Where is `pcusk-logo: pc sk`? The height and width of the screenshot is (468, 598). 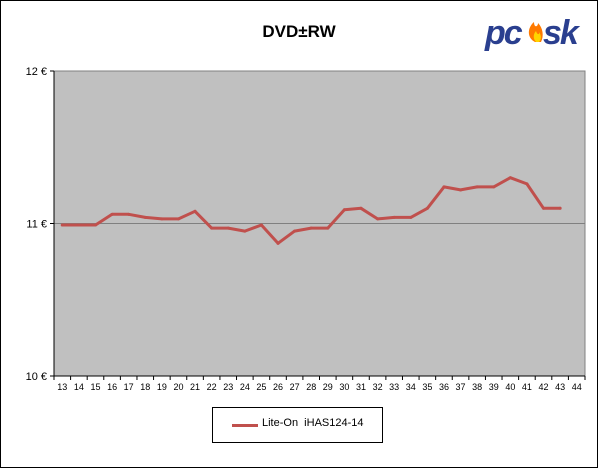 pcusk-logo: pc sk is located at coordinates (533, 33).